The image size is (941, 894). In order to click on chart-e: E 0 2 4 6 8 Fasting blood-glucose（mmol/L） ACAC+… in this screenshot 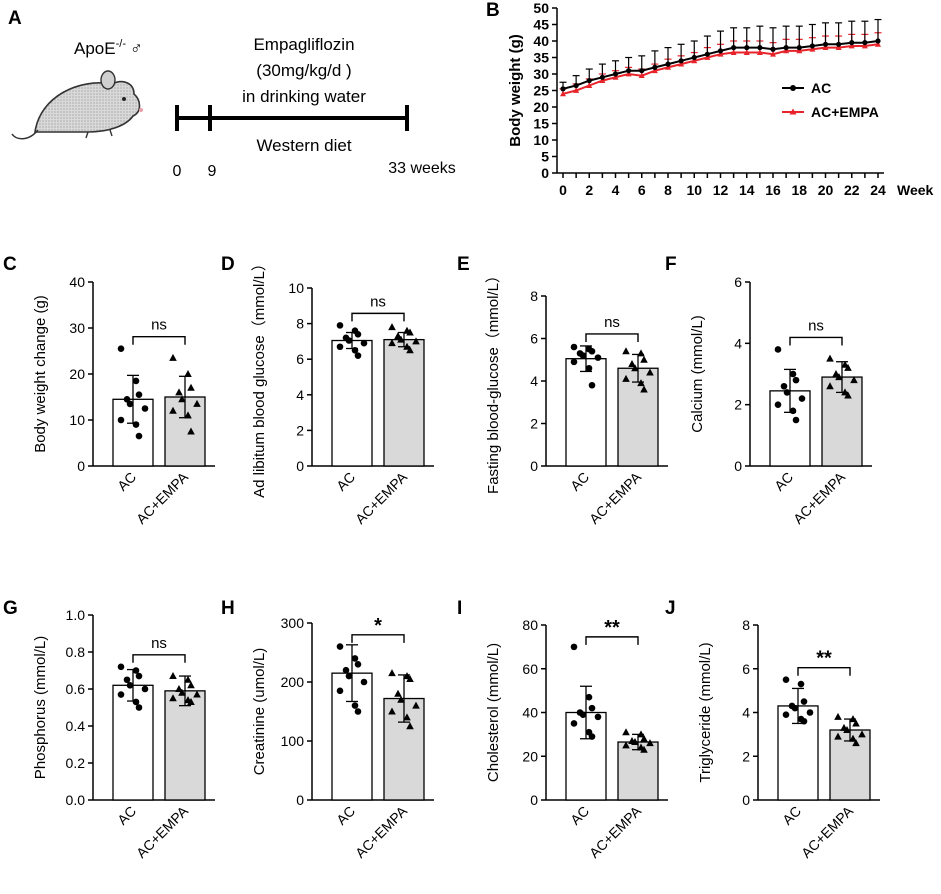, I will do `click(562, 390)`.